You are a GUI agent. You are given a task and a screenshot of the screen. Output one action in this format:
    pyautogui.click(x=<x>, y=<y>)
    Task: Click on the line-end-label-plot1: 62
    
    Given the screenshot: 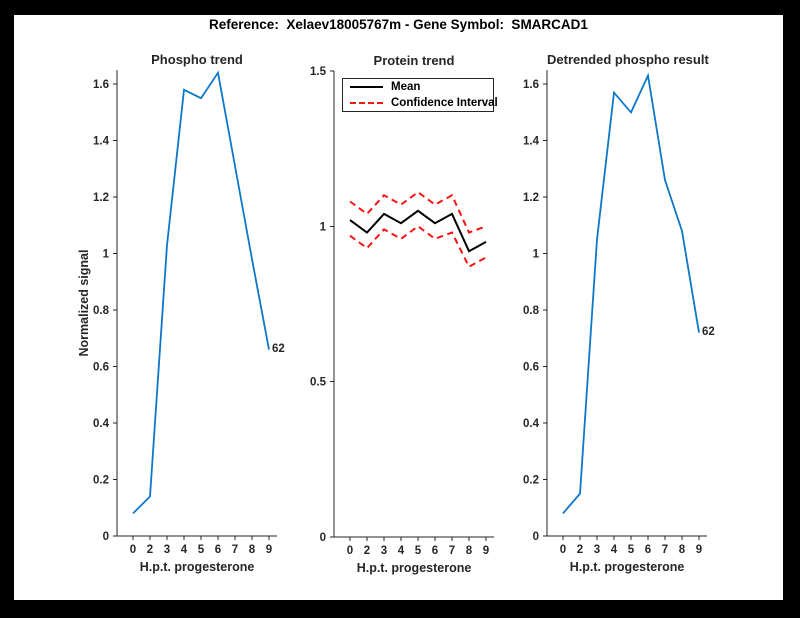 What is the action you would take?
    pyautogui.click(x=278, y=349)
    